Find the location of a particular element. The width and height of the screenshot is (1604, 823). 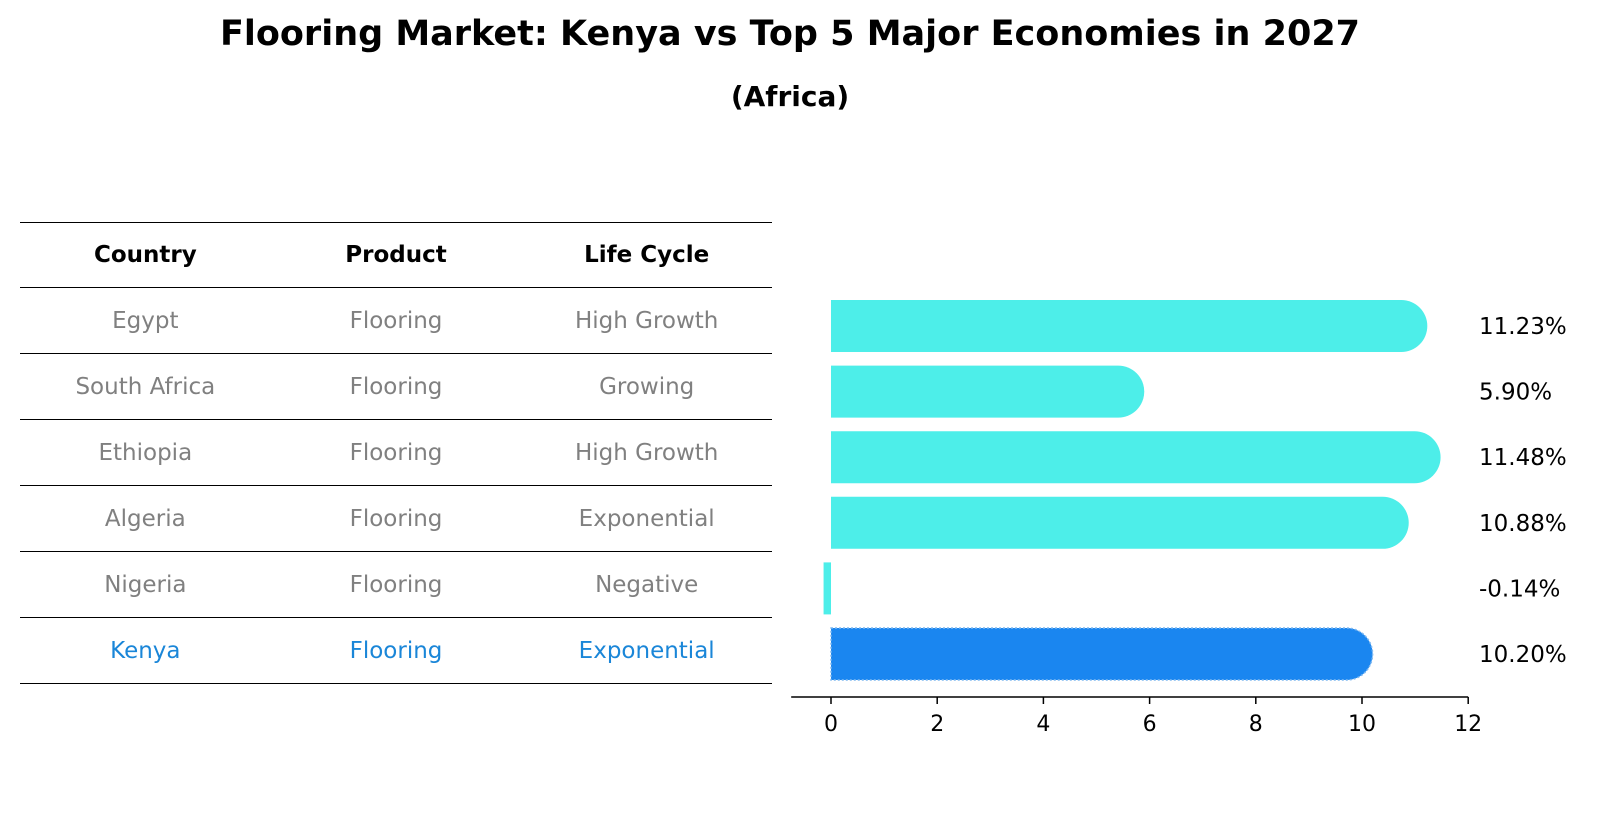

bar-algeria is located at coordinates (1120, 522).